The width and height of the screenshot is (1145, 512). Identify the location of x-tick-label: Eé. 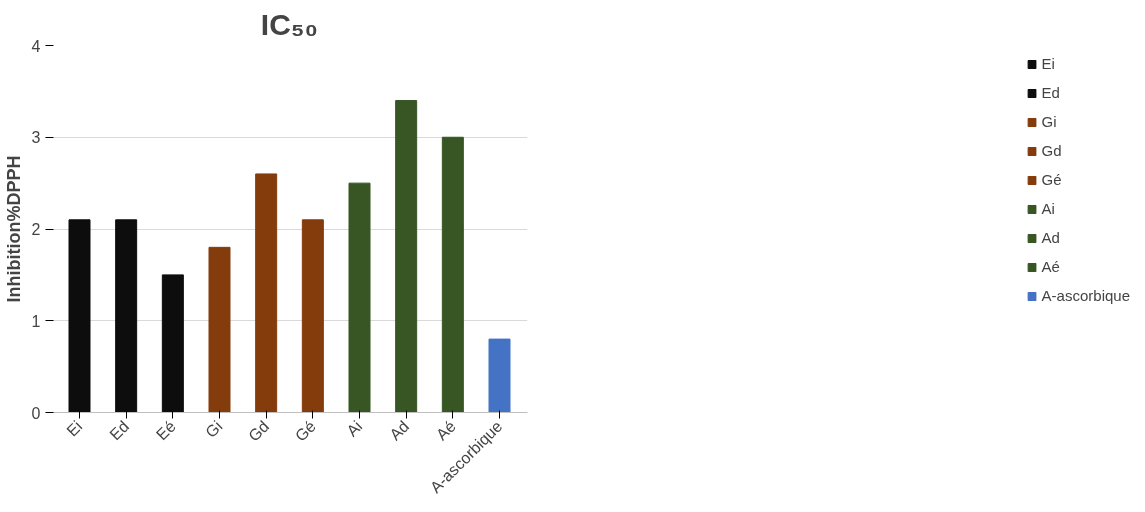
(165, 430).